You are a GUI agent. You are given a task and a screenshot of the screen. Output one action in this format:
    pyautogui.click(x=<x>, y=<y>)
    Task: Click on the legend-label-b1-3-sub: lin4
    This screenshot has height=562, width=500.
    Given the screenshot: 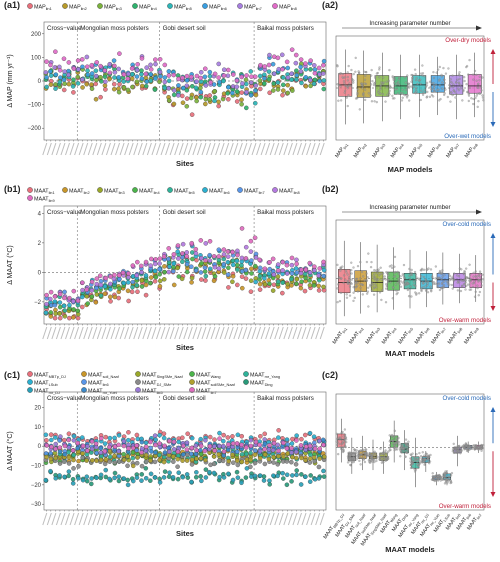 What is the action you would take?
    pyautogui.click(x=157, y=192)
    